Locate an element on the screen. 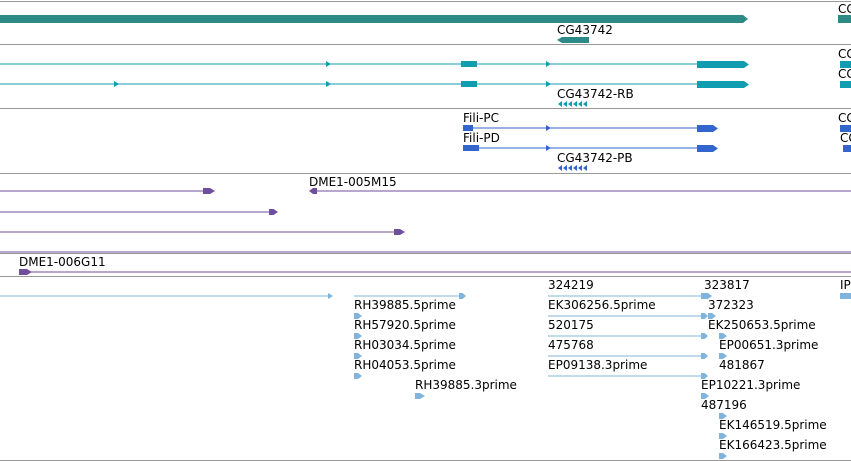 This screenshot has width=851, height=461. feature-label-ek166423-5prime: EK166423.5prime is located at coordinates (773, 445).